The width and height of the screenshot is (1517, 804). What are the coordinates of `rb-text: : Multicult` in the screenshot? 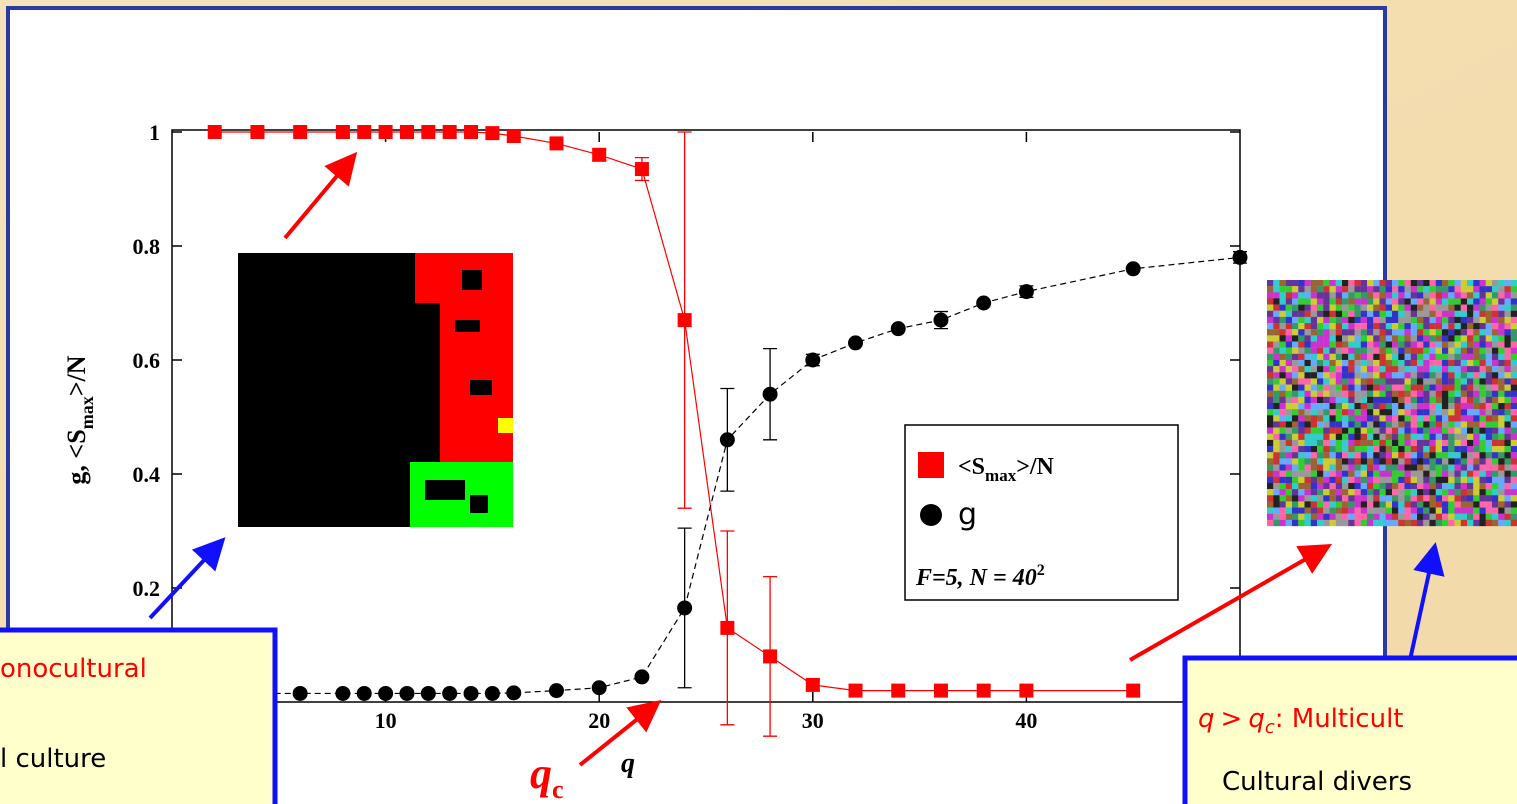 It's located at (1339, 719).